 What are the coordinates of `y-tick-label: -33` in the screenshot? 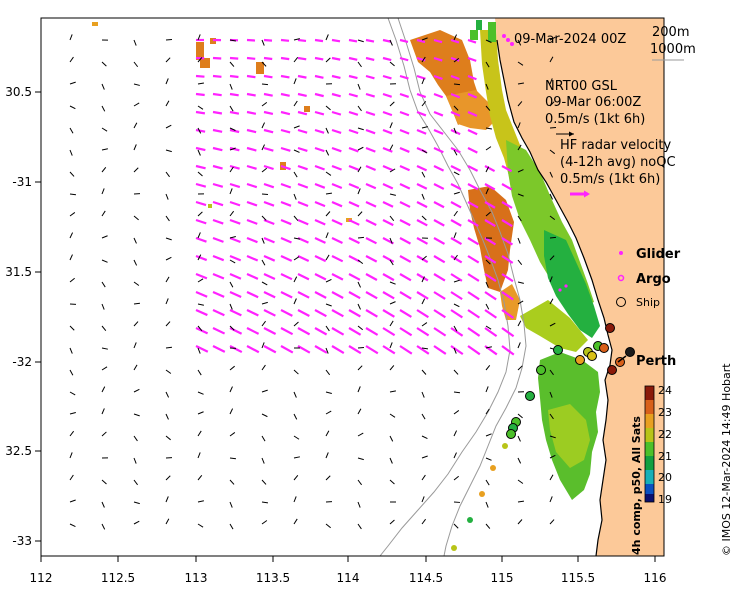 It's located at (22, 541).